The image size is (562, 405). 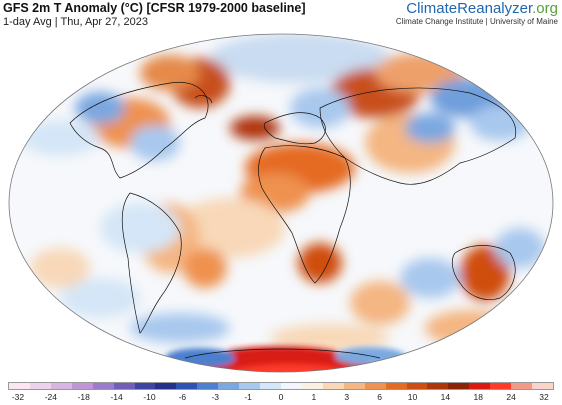 I want to click on colorbar-tick-label: -1, so click(x=248, y=397).